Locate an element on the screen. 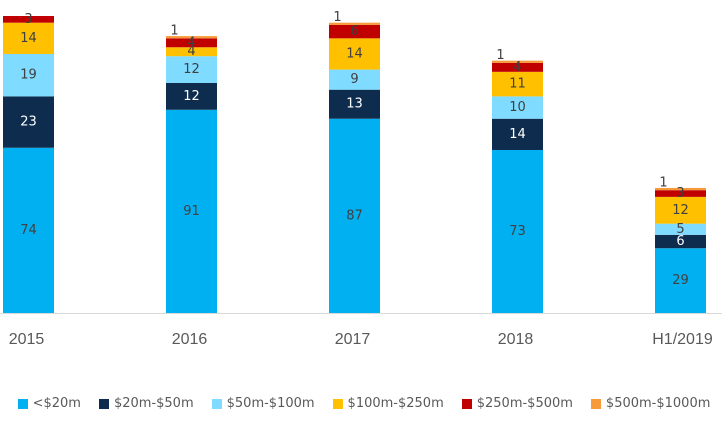 The width and height of the screenshot is (728, 426). data-label: 10 is located at coordinates (517, 107).